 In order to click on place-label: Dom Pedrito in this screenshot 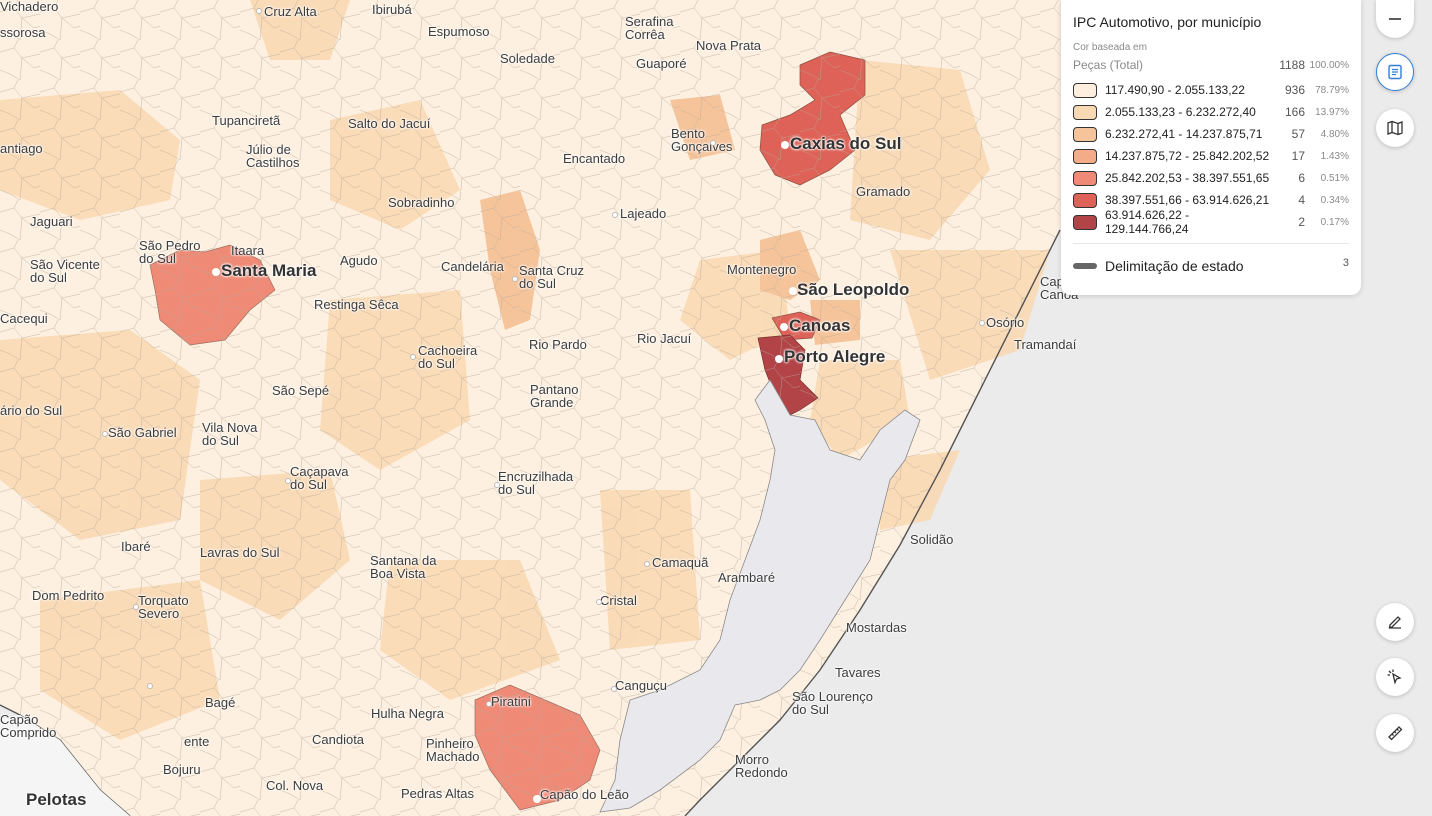, I will do `click(68, 595)`.